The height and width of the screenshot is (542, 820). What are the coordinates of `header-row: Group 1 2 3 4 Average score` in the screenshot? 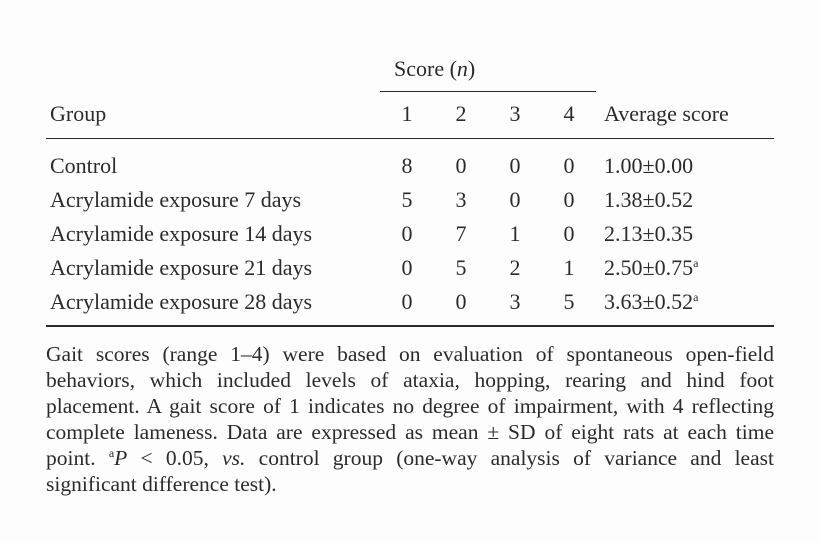 It's located at (410, 114).